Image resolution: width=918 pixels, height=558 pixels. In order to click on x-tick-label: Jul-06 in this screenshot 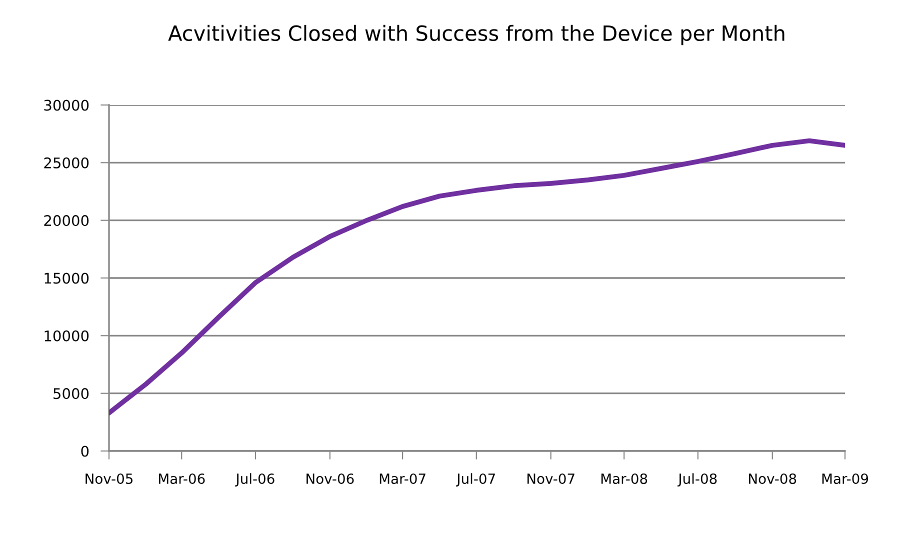, I will do `click(254, 480)`.